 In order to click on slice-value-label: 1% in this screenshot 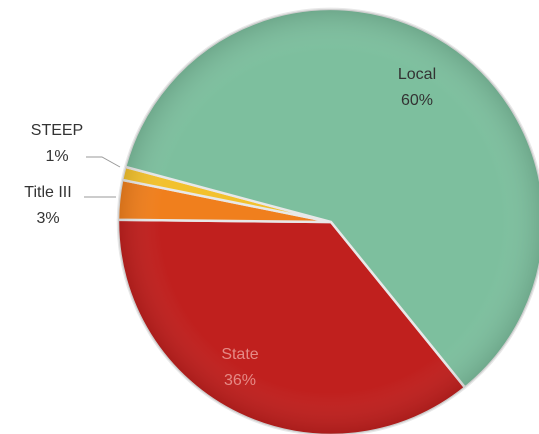, I will do `click(56, 156)`.